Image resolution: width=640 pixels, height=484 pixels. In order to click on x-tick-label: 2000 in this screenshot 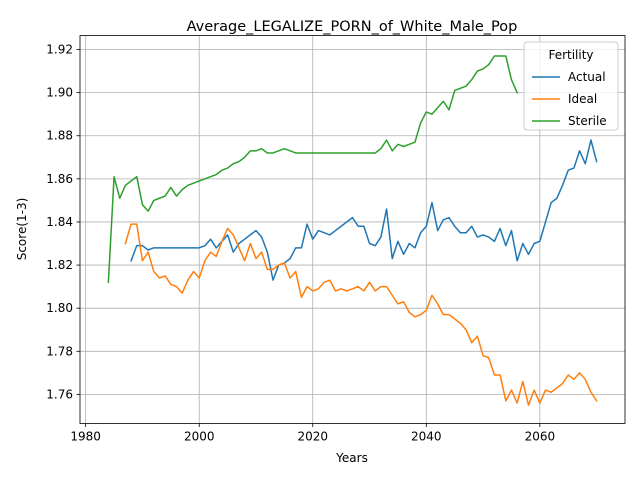, I will do `click(199, 437)`.